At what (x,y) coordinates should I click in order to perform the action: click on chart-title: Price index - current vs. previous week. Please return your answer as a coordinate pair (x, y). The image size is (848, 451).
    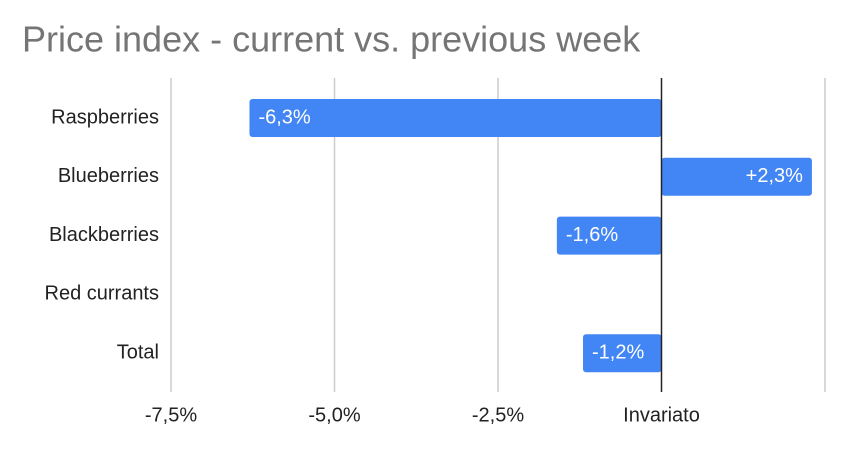
    Looking at the image, I should click on (331, 39).